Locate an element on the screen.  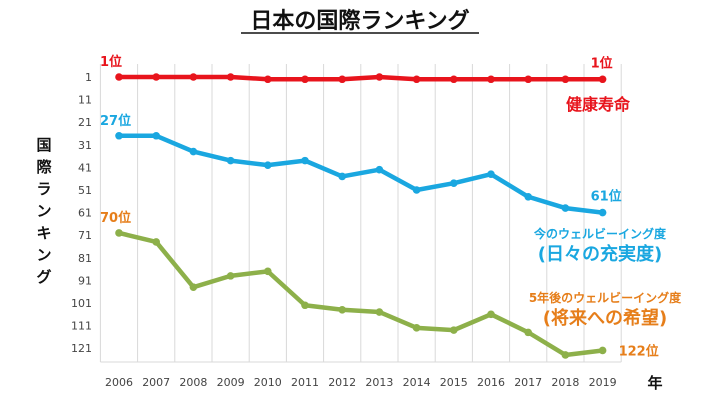
x-tick-label: 2011 is located at coordinates (305, 382).